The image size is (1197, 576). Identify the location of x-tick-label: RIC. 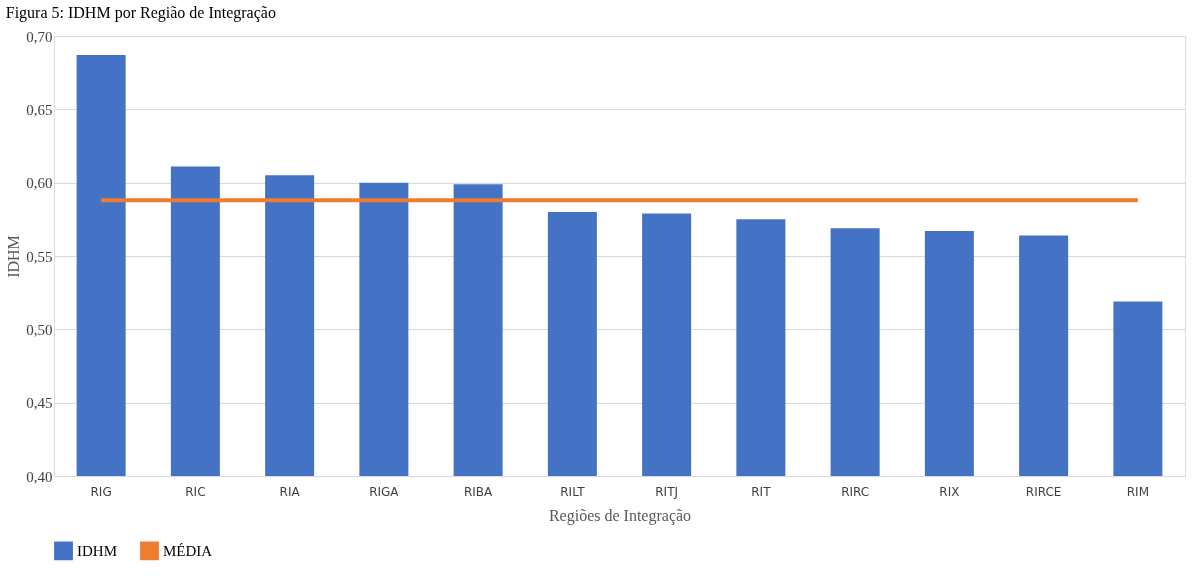
(195, 491).